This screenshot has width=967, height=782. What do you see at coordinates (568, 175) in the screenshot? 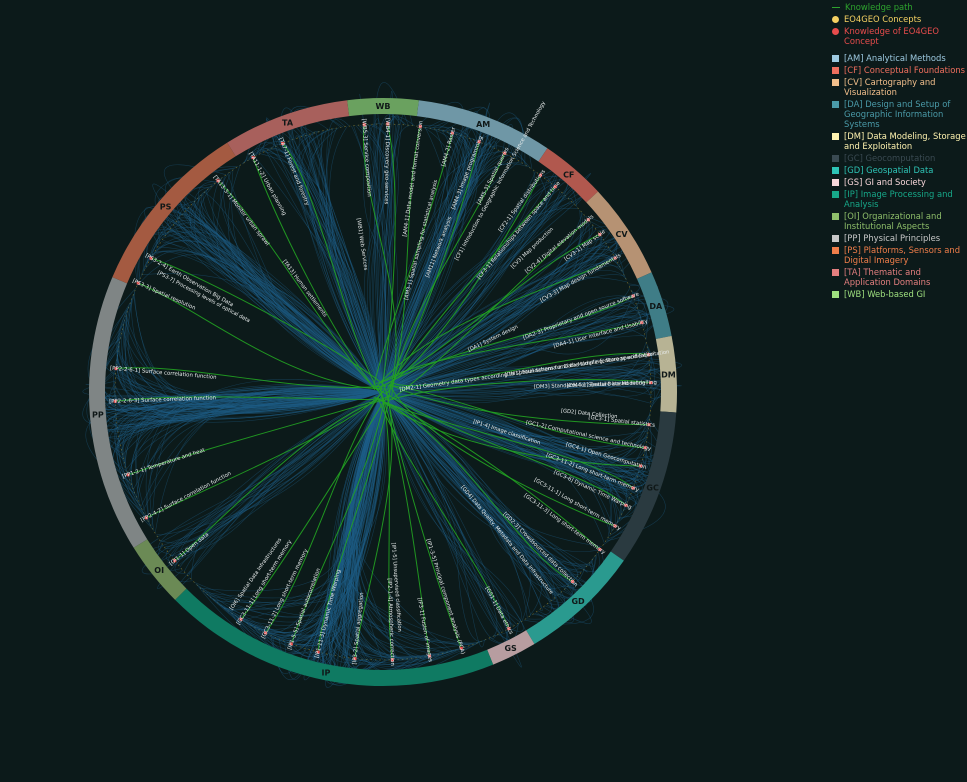
I see `ring-segment-code: CF` at bounding box center [568, 175].